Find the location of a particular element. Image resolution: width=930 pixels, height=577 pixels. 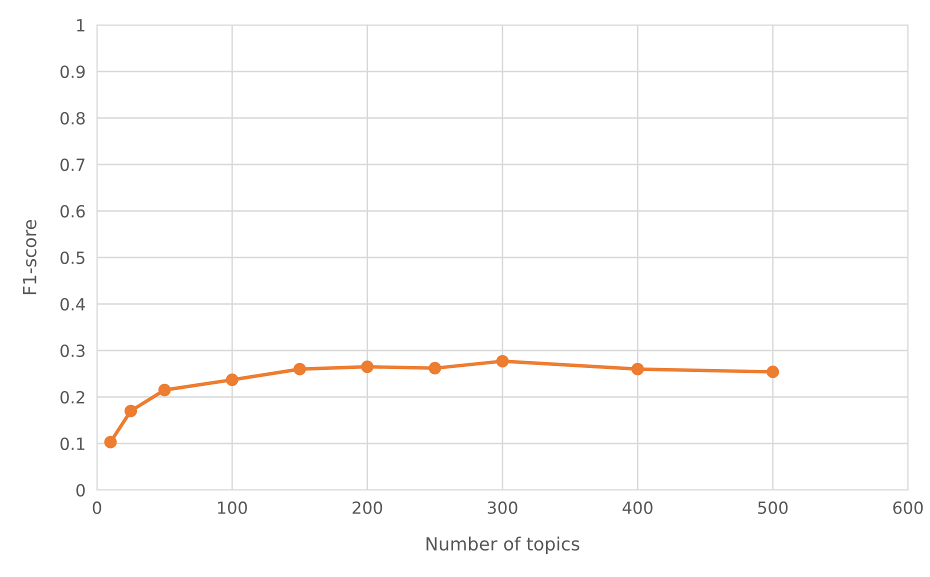

x-tick-label: 500 is located at coordinates (773, 507).